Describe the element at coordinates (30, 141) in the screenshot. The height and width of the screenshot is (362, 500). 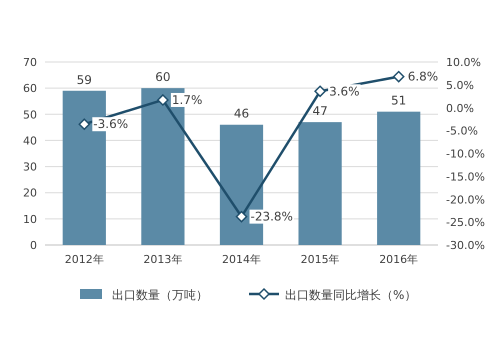
I see `y-tick-label: 40` at that location.